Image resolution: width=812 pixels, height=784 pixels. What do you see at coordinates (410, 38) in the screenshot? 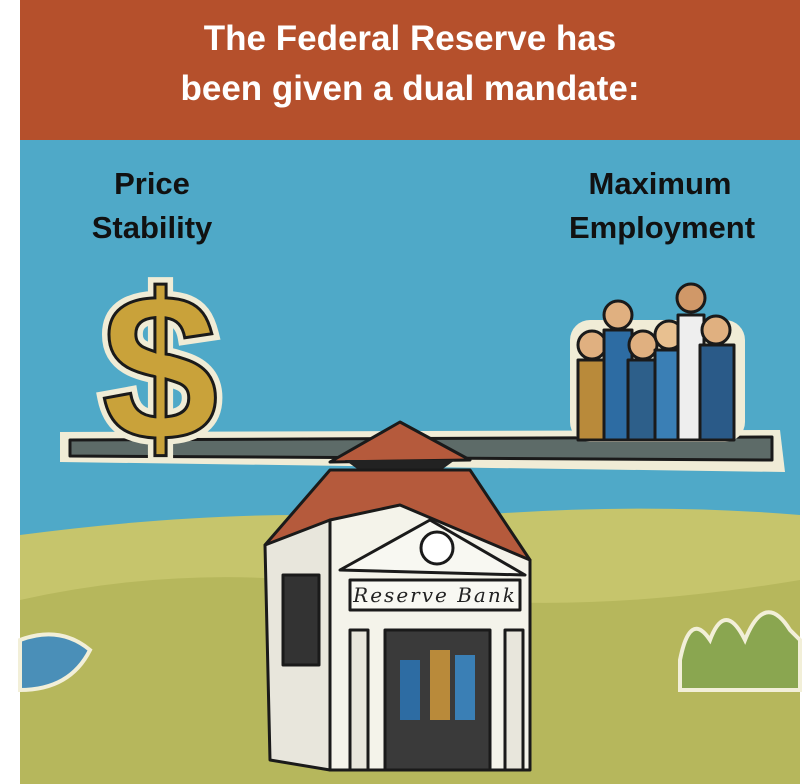
I see `title-line: The Federal Reserve has` at bounding box center [410, 38].